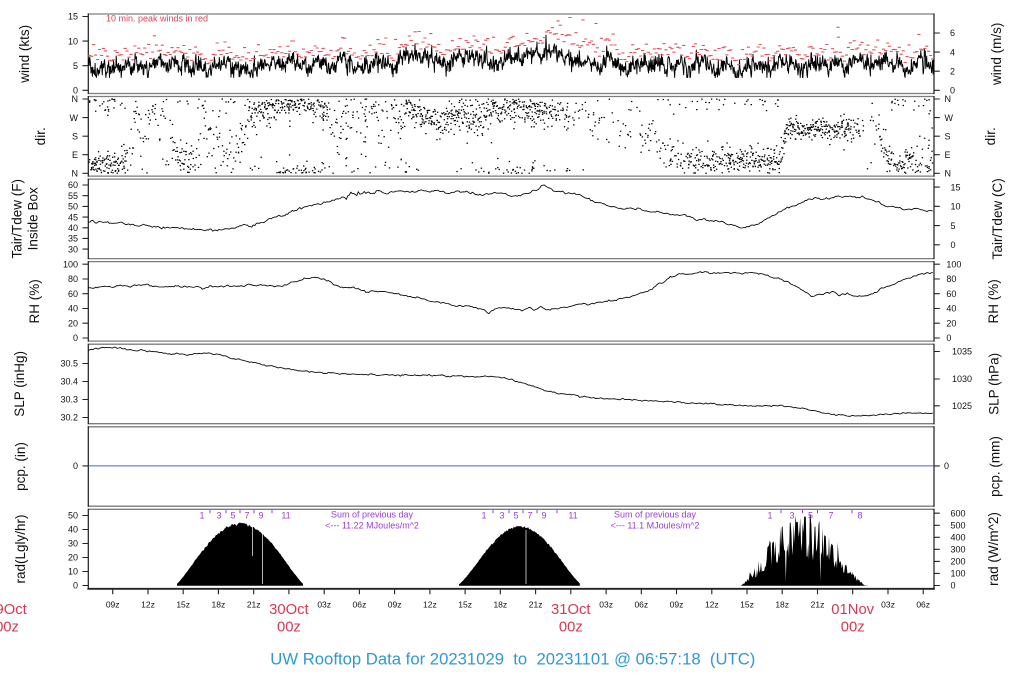 Image resolution: width=1024 pixels, height=700 pixels. I want to click on svg-text: 55, so click(73, 196).